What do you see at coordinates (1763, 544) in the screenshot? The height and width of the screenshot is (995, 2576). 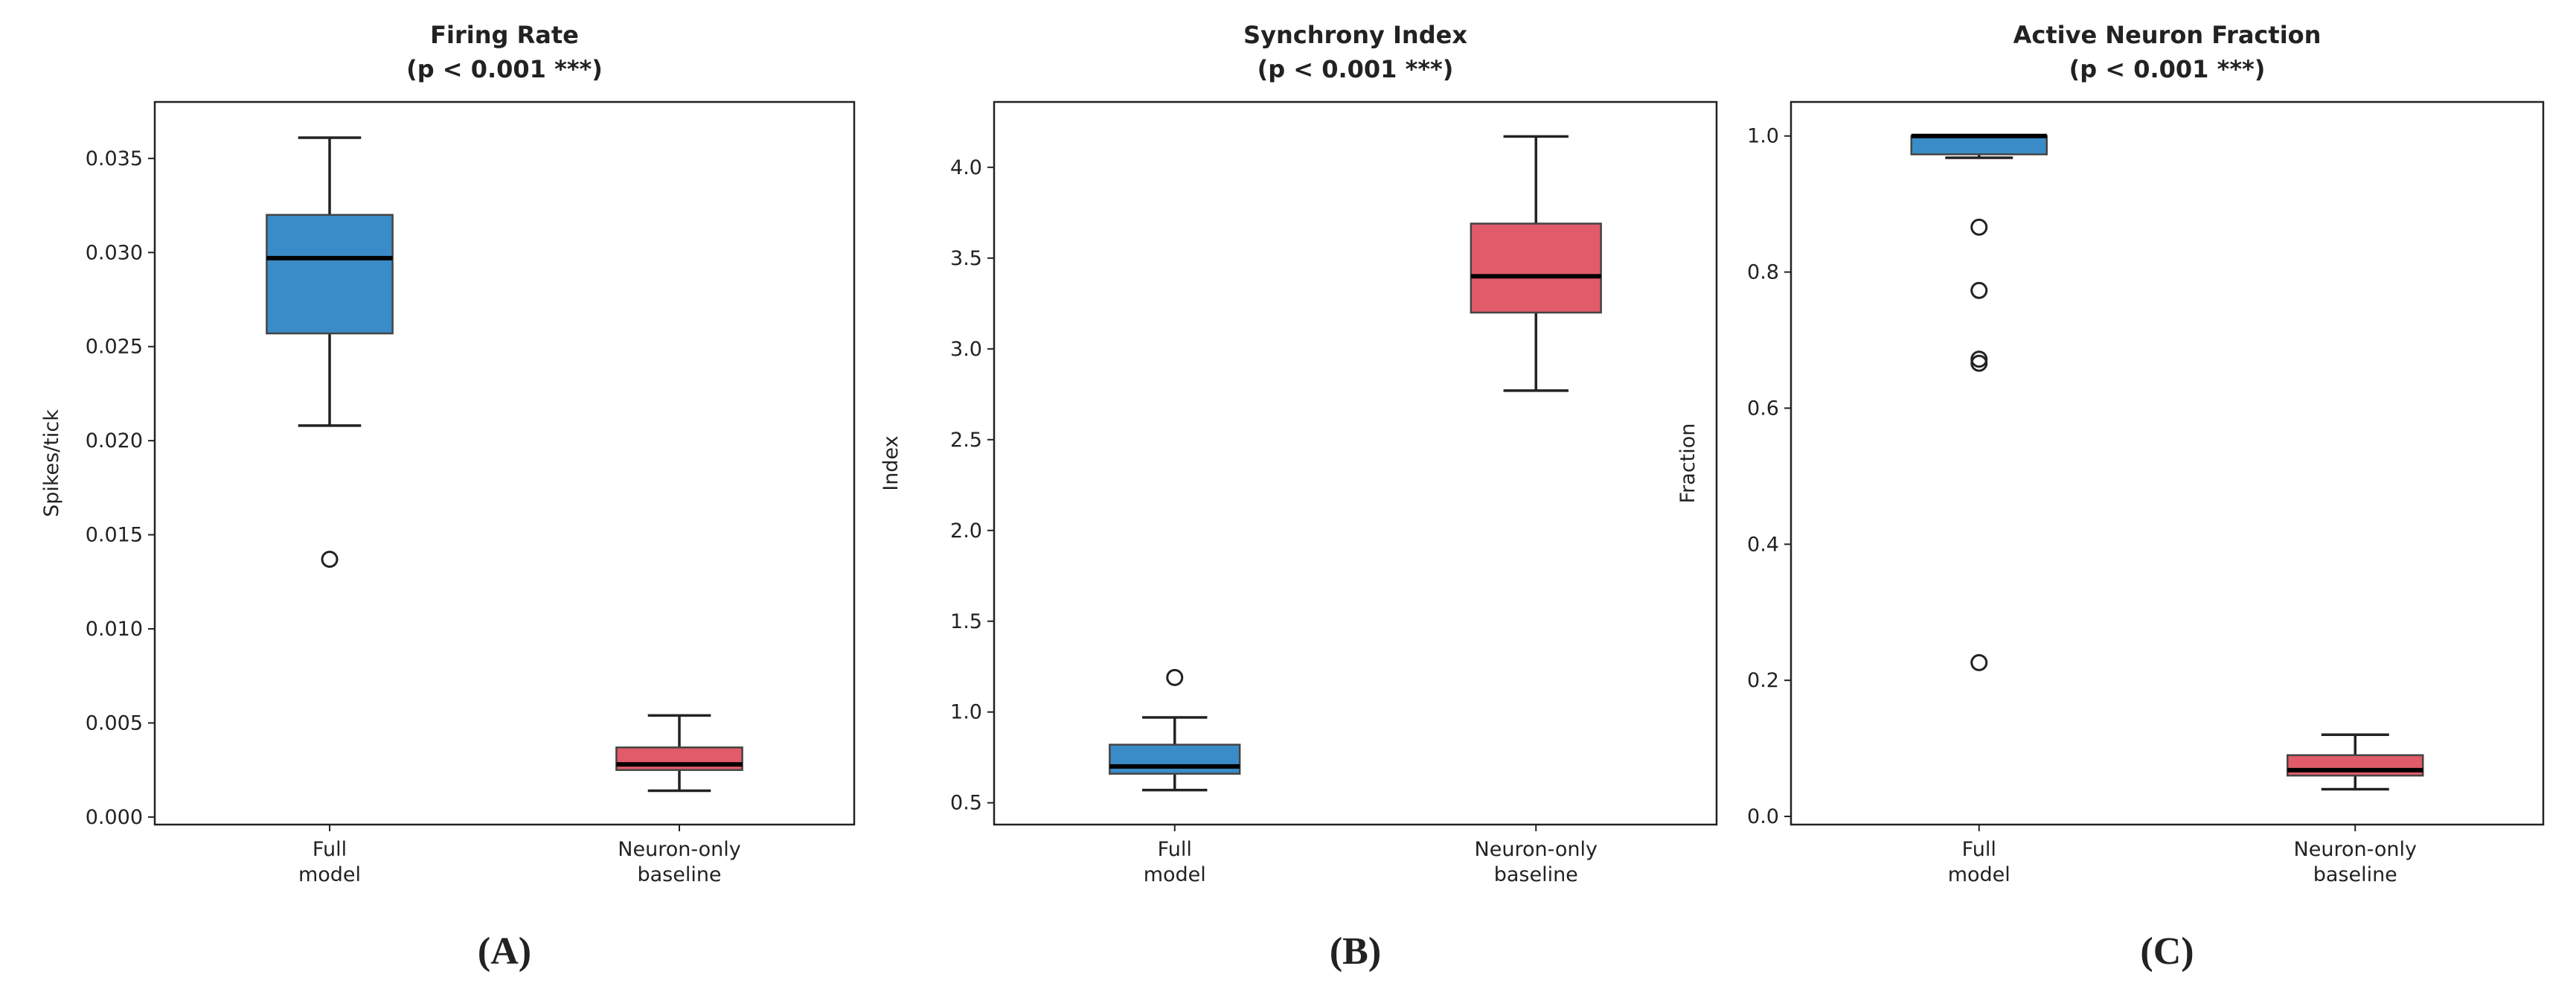 I see `y-tick-label: 0.4` at bounding box center [1763, 544].